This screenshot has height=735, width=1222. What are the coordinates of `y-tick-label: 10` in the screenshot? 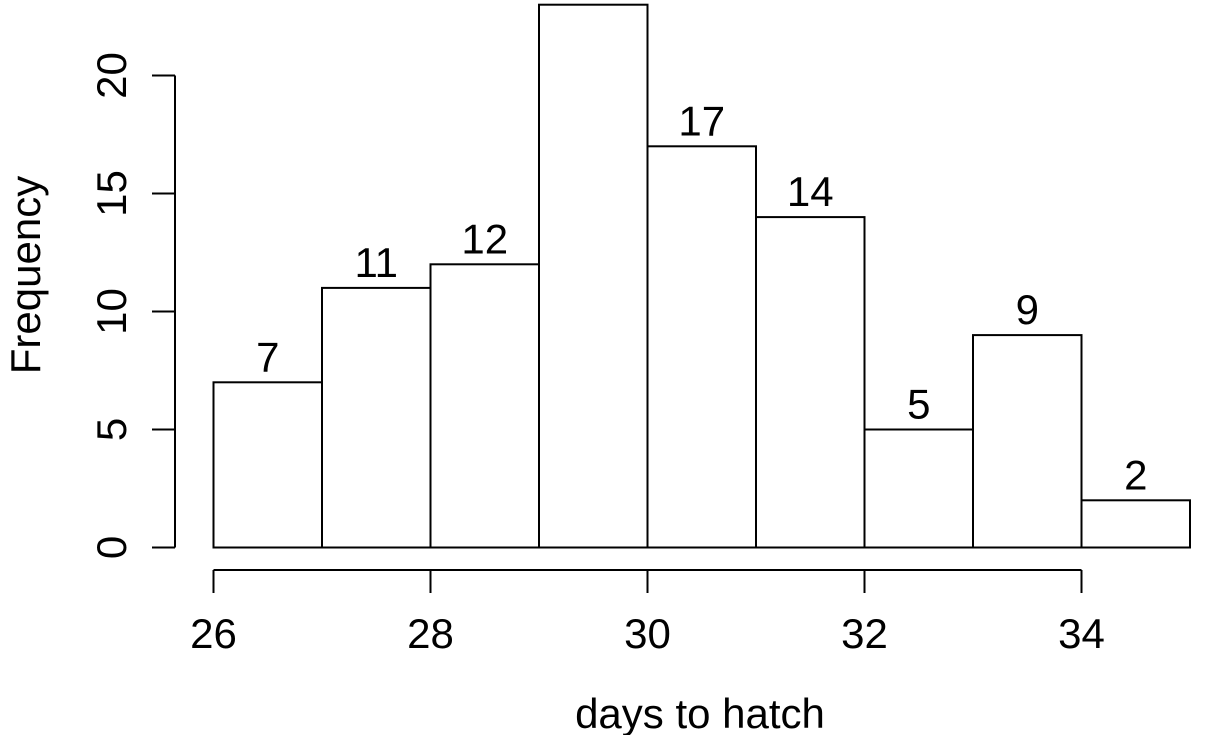 It's located at (111, 311).